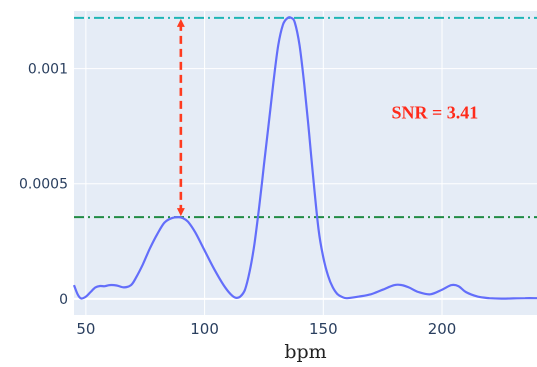  Describe the element at coordinates (48, 70) in the screenshot. I see `y-tick-label: 0.001` at that location.